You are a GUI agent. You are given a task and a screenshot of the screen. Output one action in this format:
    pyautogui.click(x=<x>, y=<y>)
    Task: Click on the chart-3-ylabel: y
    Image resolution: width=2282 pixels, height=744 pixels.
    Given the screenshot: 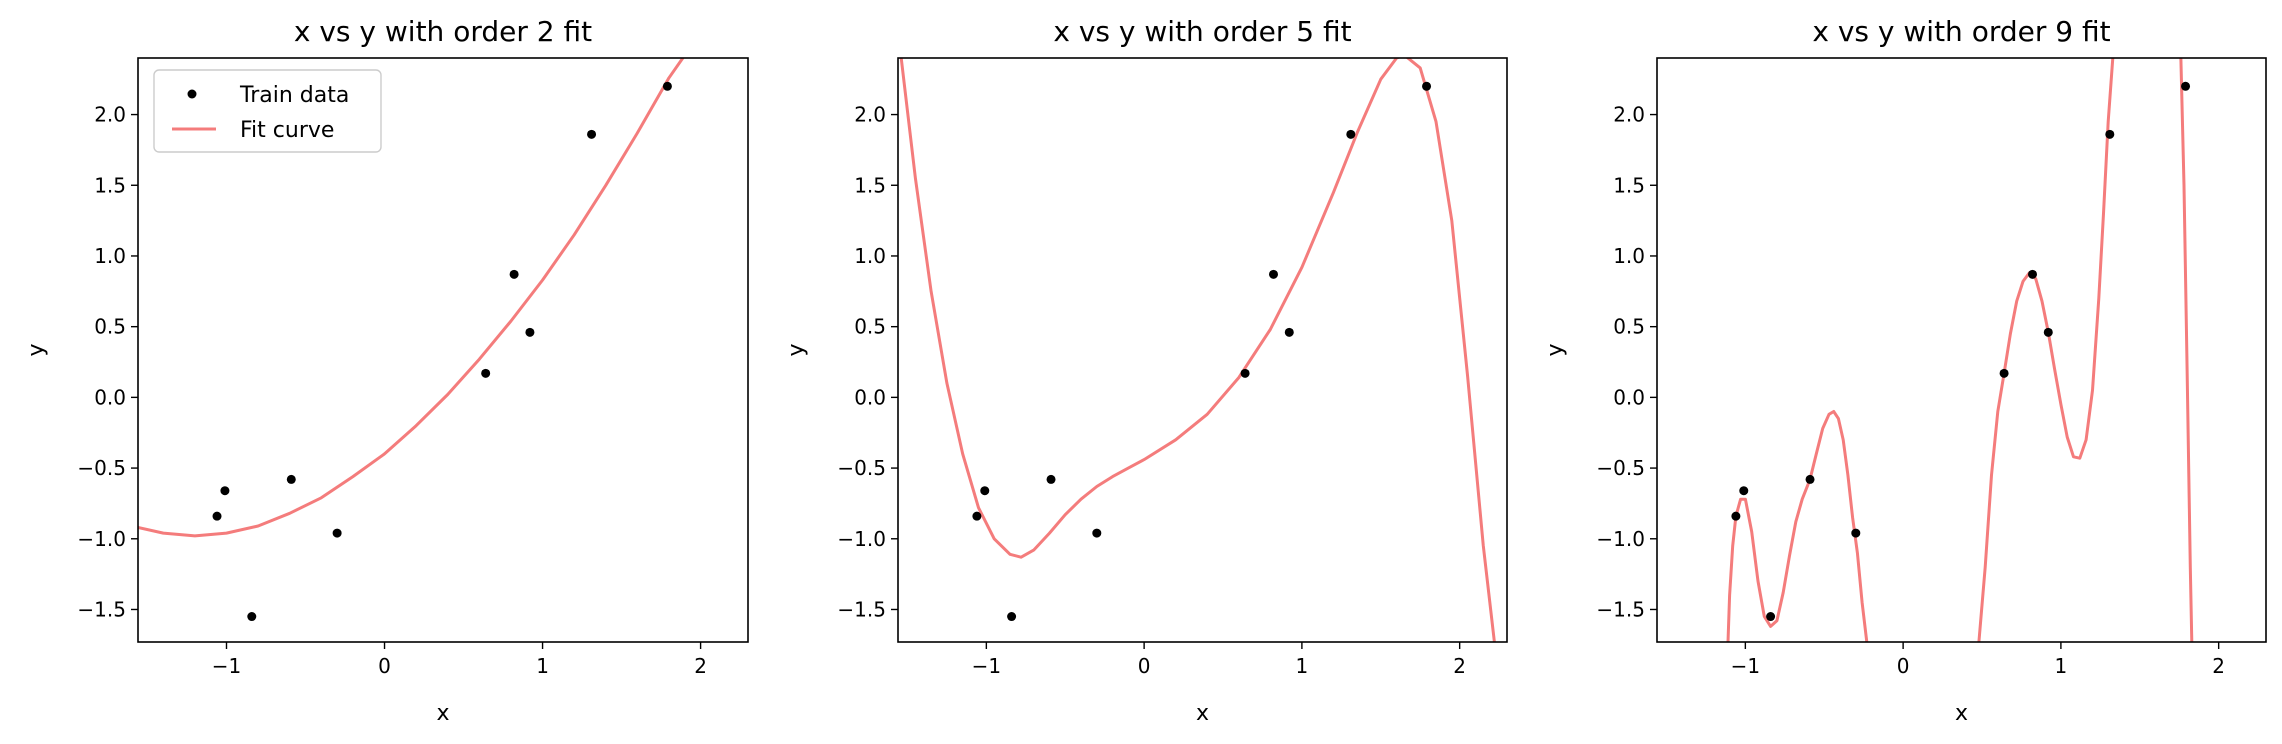 What is the action you would take?
    pyautogui.click(x=1555, y=349)
    